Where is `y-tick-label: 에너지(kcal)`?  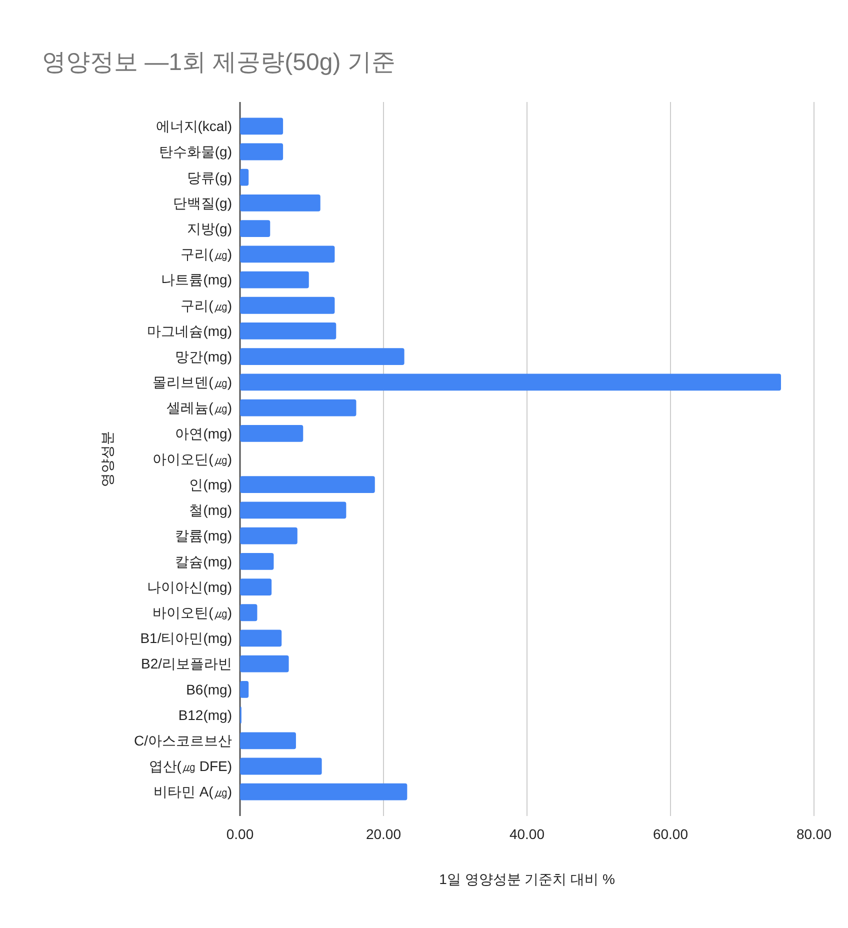 y-tick-label: 에너지(kcal) is located at coordinates (194, 126).